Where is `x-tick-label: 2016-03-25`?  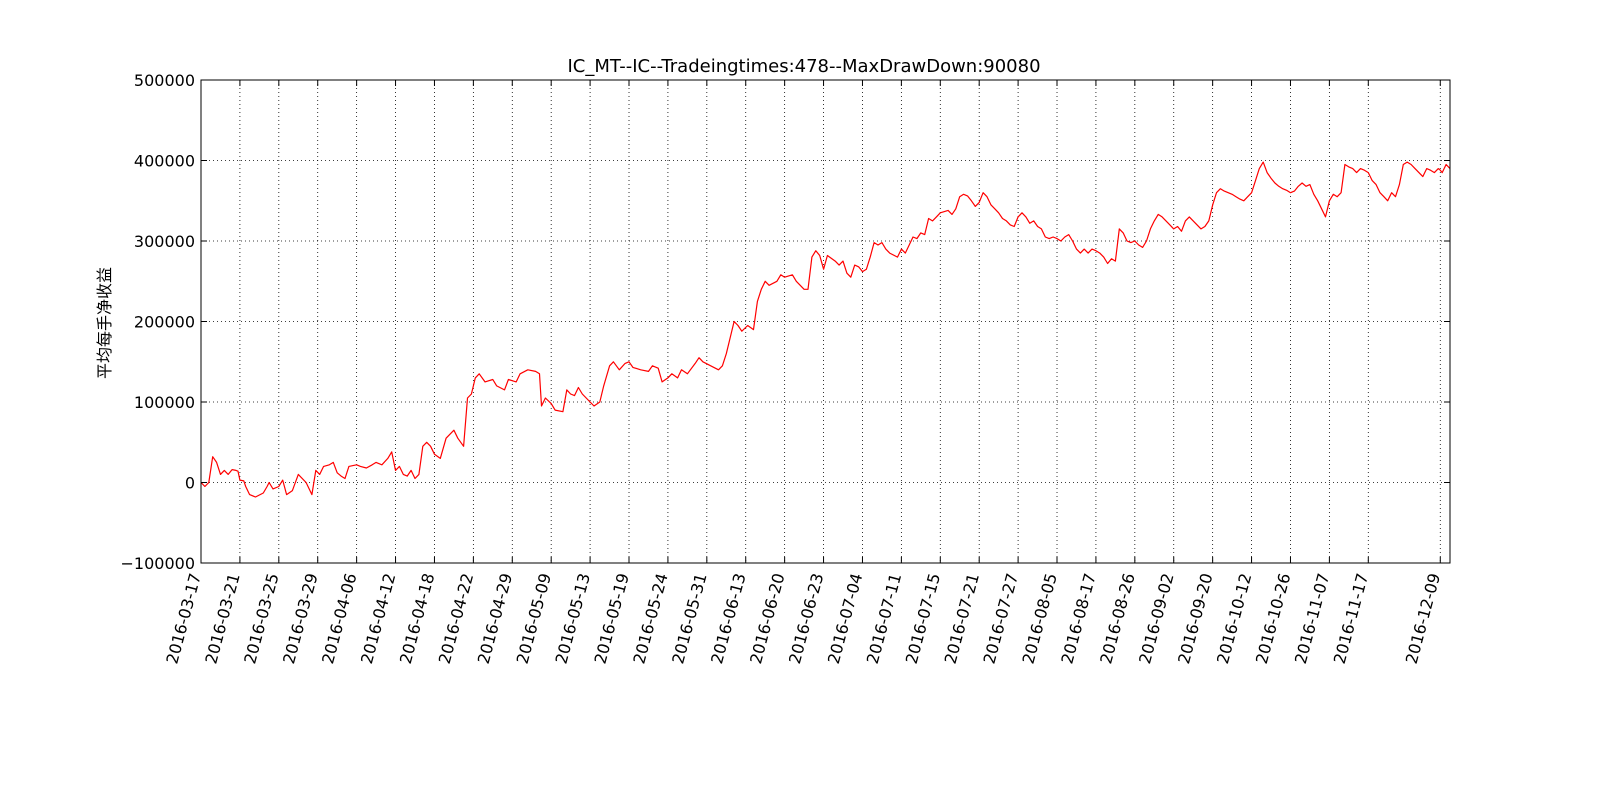
x-tick-label: 2016-03-25 is located at coordinates (261, 618).